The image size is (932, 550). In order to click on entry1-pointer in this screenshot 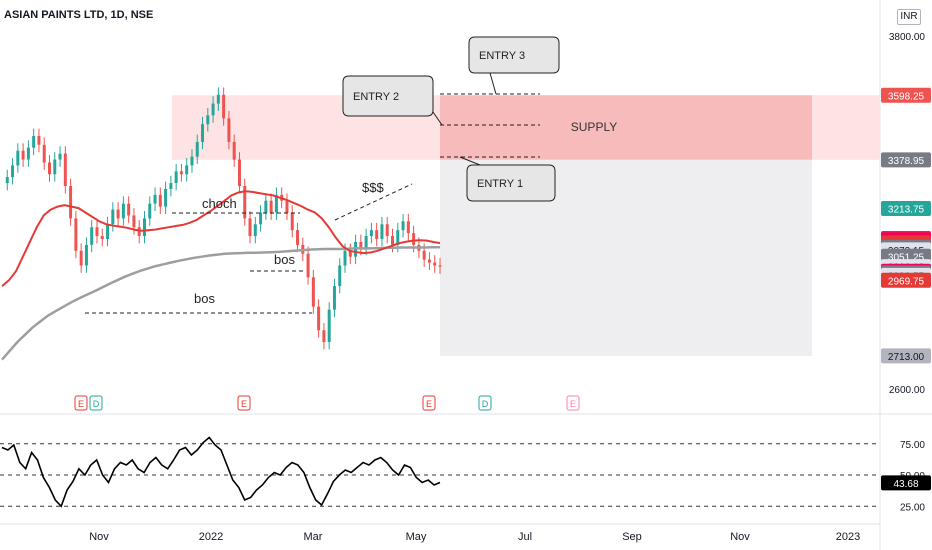, I will do `click(470, 161)`.